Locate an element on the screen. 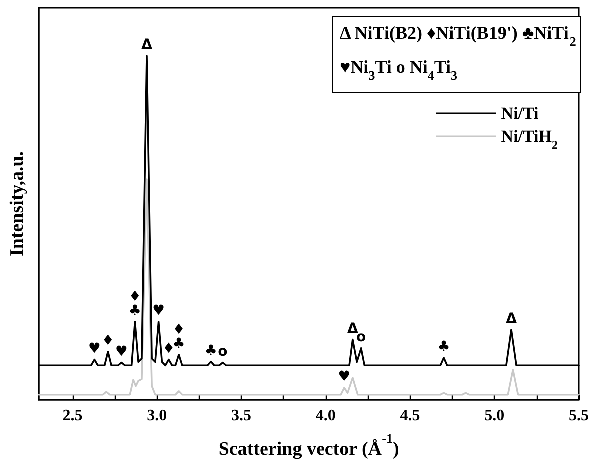 The height and width of the screenshot is (476, 595). x-tick-label: 4.0 is located at coordinates (326, 416).